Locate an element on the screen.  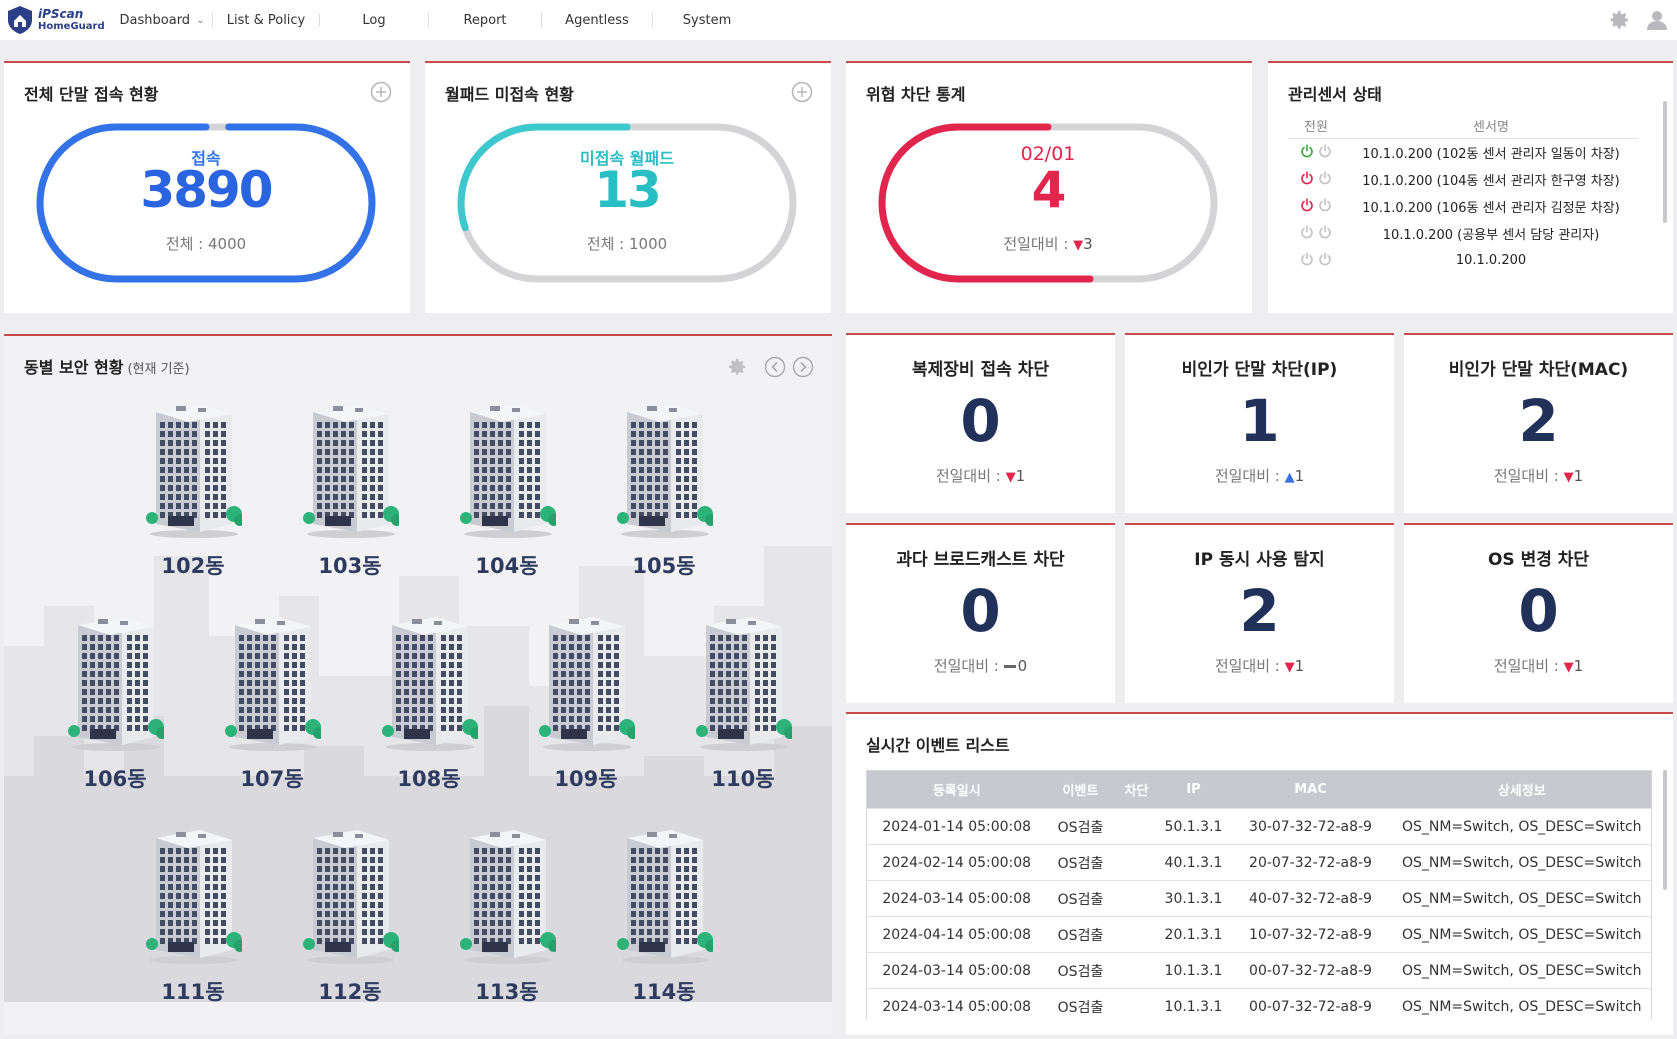
col-mac: MAC is located at coordinates (1310, 789).